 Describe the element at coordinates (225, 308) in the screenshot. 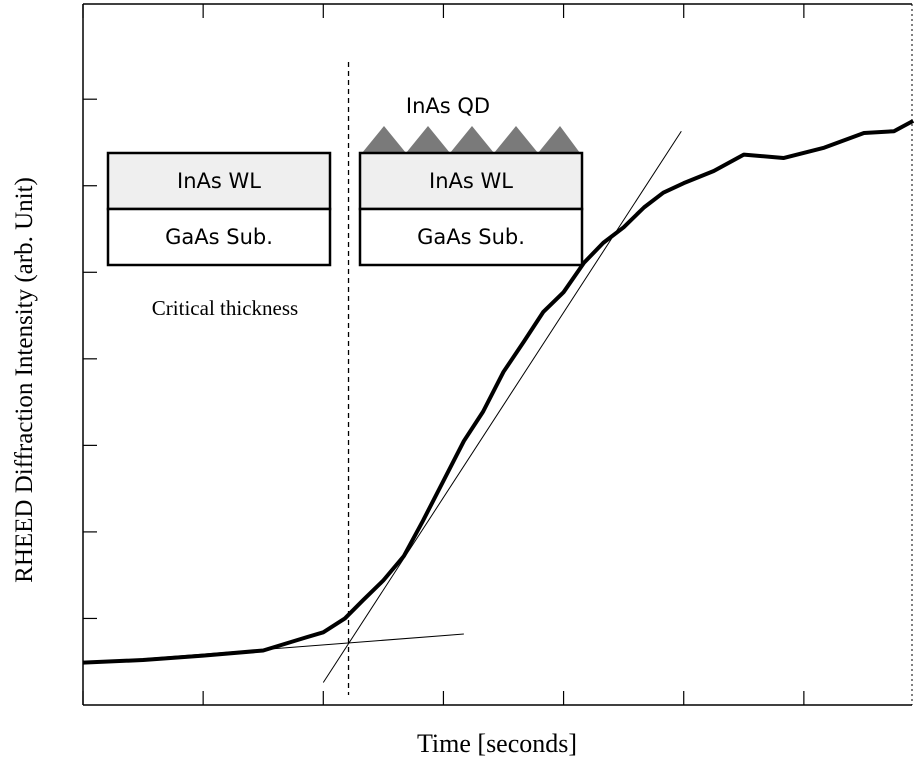

I see `annotation: Critical thickness` at that location.